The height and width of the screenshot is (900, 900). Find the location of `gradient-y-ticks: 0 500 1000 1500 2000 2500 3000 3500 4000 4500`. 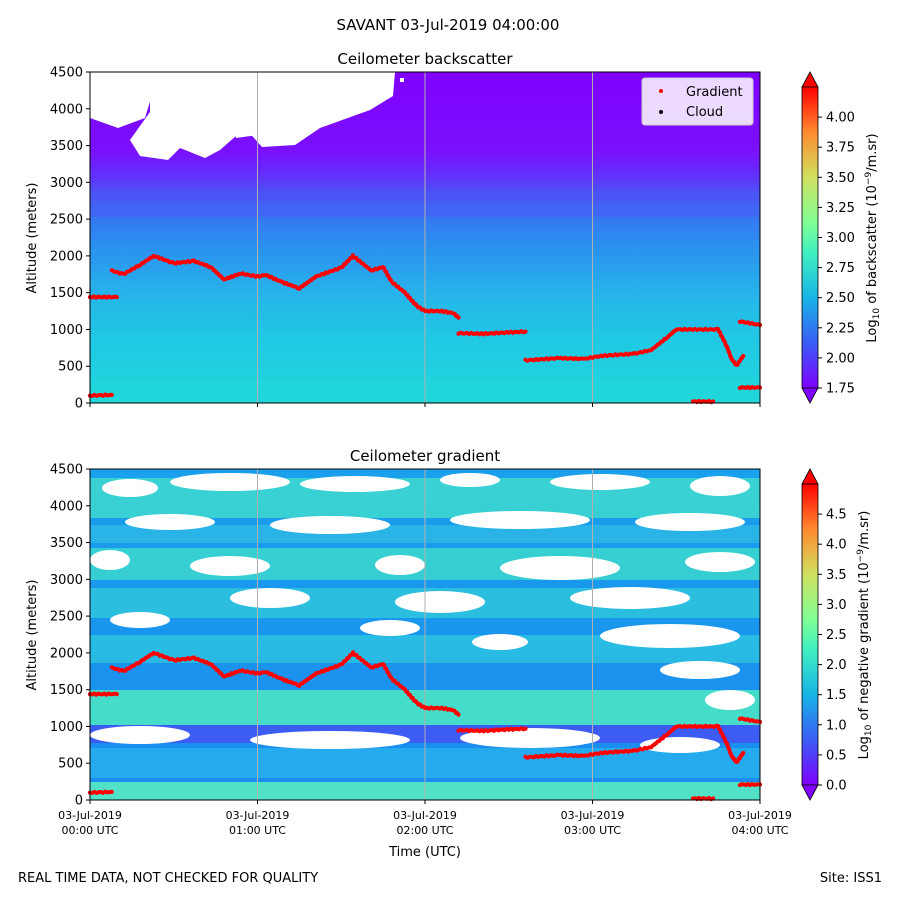

gradient-y-ticks: 0 500 1000 1500 2000 2500 3000 3500 4000 4500 is located at coordinates (70, 636).